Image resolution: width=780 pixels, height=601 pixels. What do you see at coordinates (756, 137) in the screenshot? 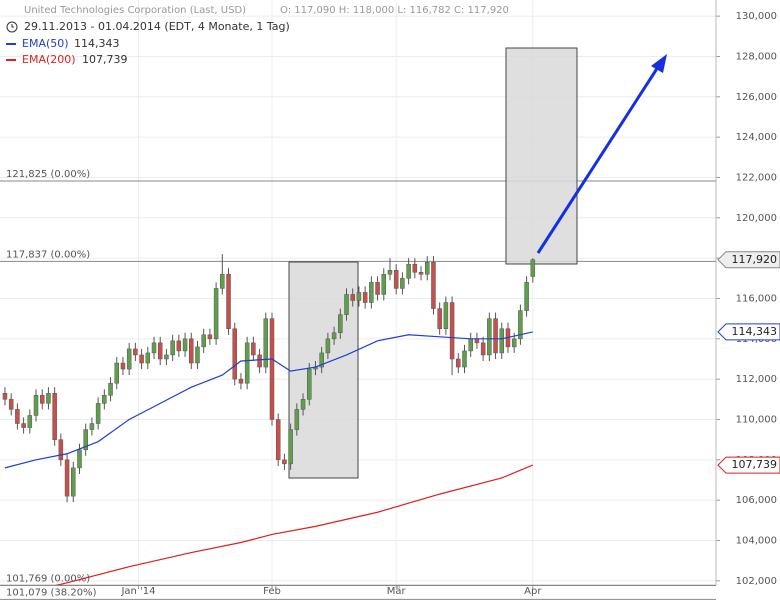
I see `y-tick-label: 124,000` at bounding box center [756, 137].